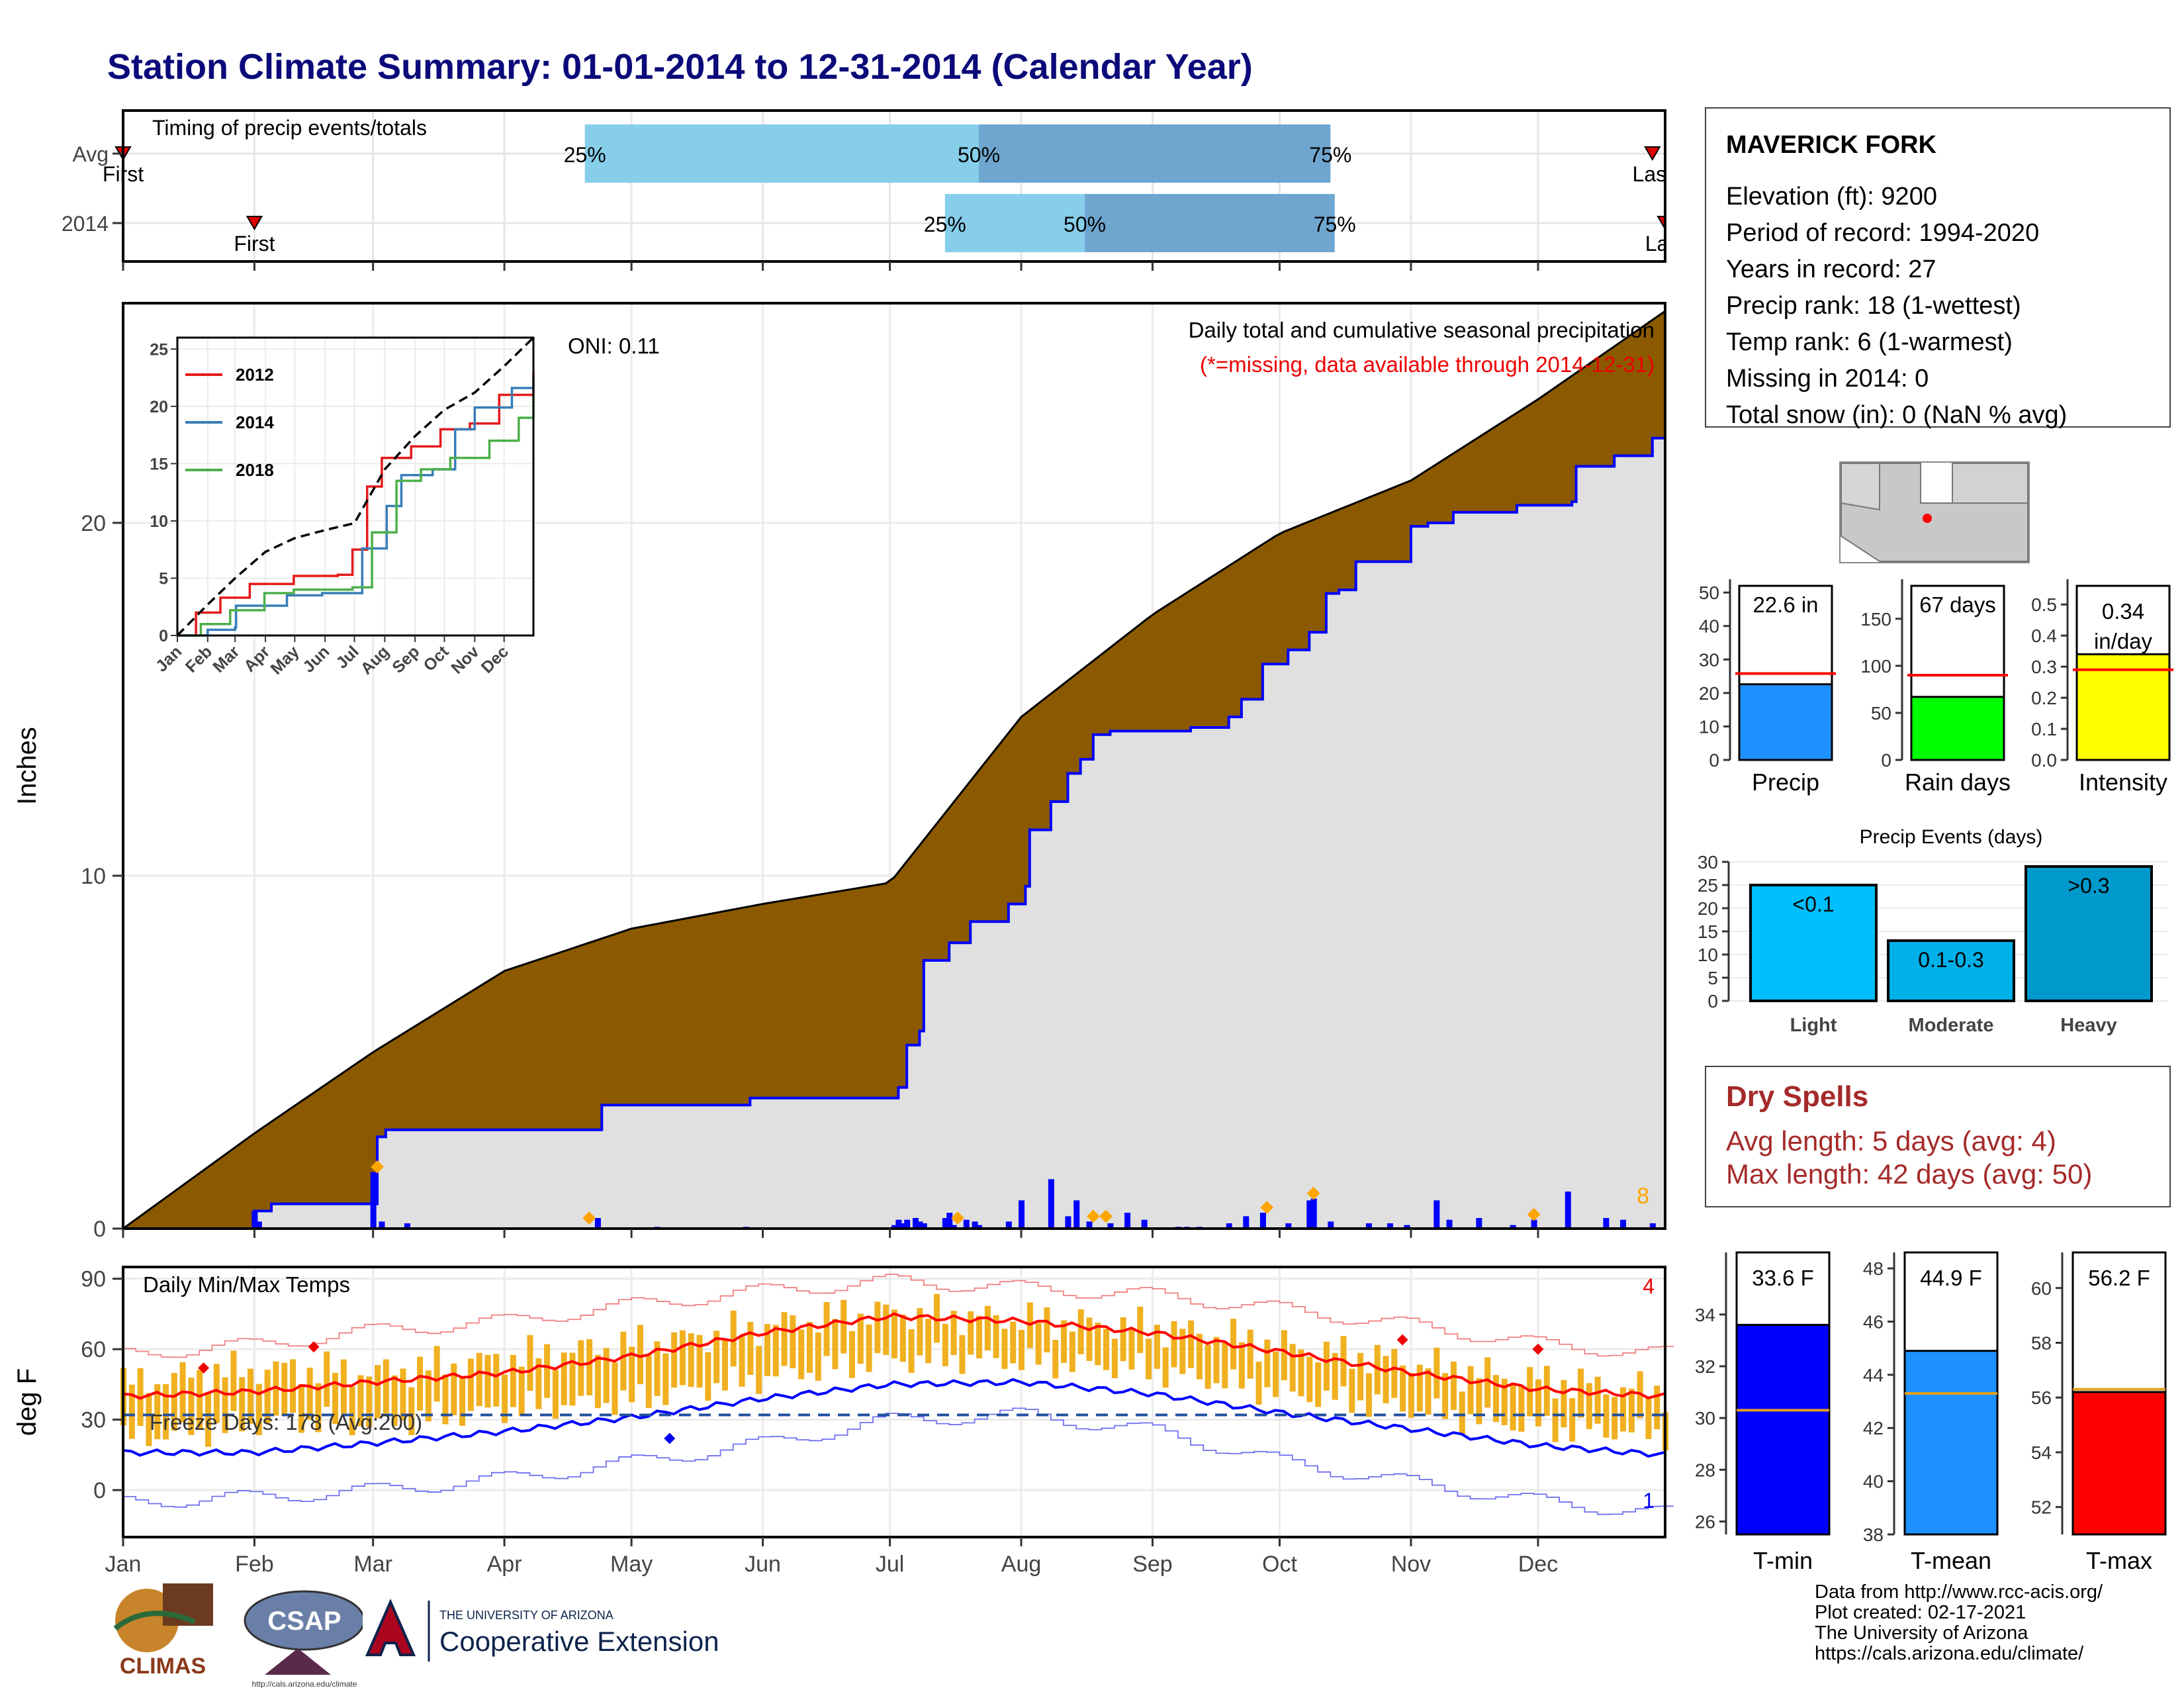  Describe the element at coordinates (1705, 1470) in the screenshot. I see `temp-total-y-tick-label: 28` at that location.